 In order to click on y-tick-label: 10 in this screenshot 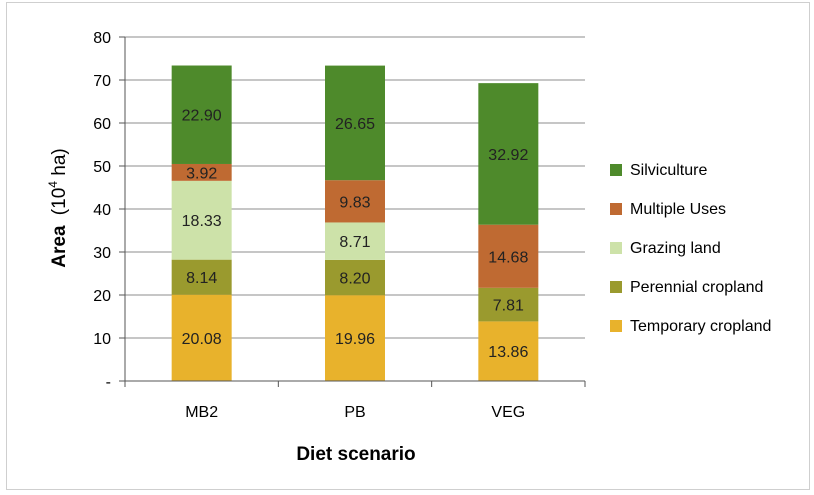, I will do `click(102, 339)`.